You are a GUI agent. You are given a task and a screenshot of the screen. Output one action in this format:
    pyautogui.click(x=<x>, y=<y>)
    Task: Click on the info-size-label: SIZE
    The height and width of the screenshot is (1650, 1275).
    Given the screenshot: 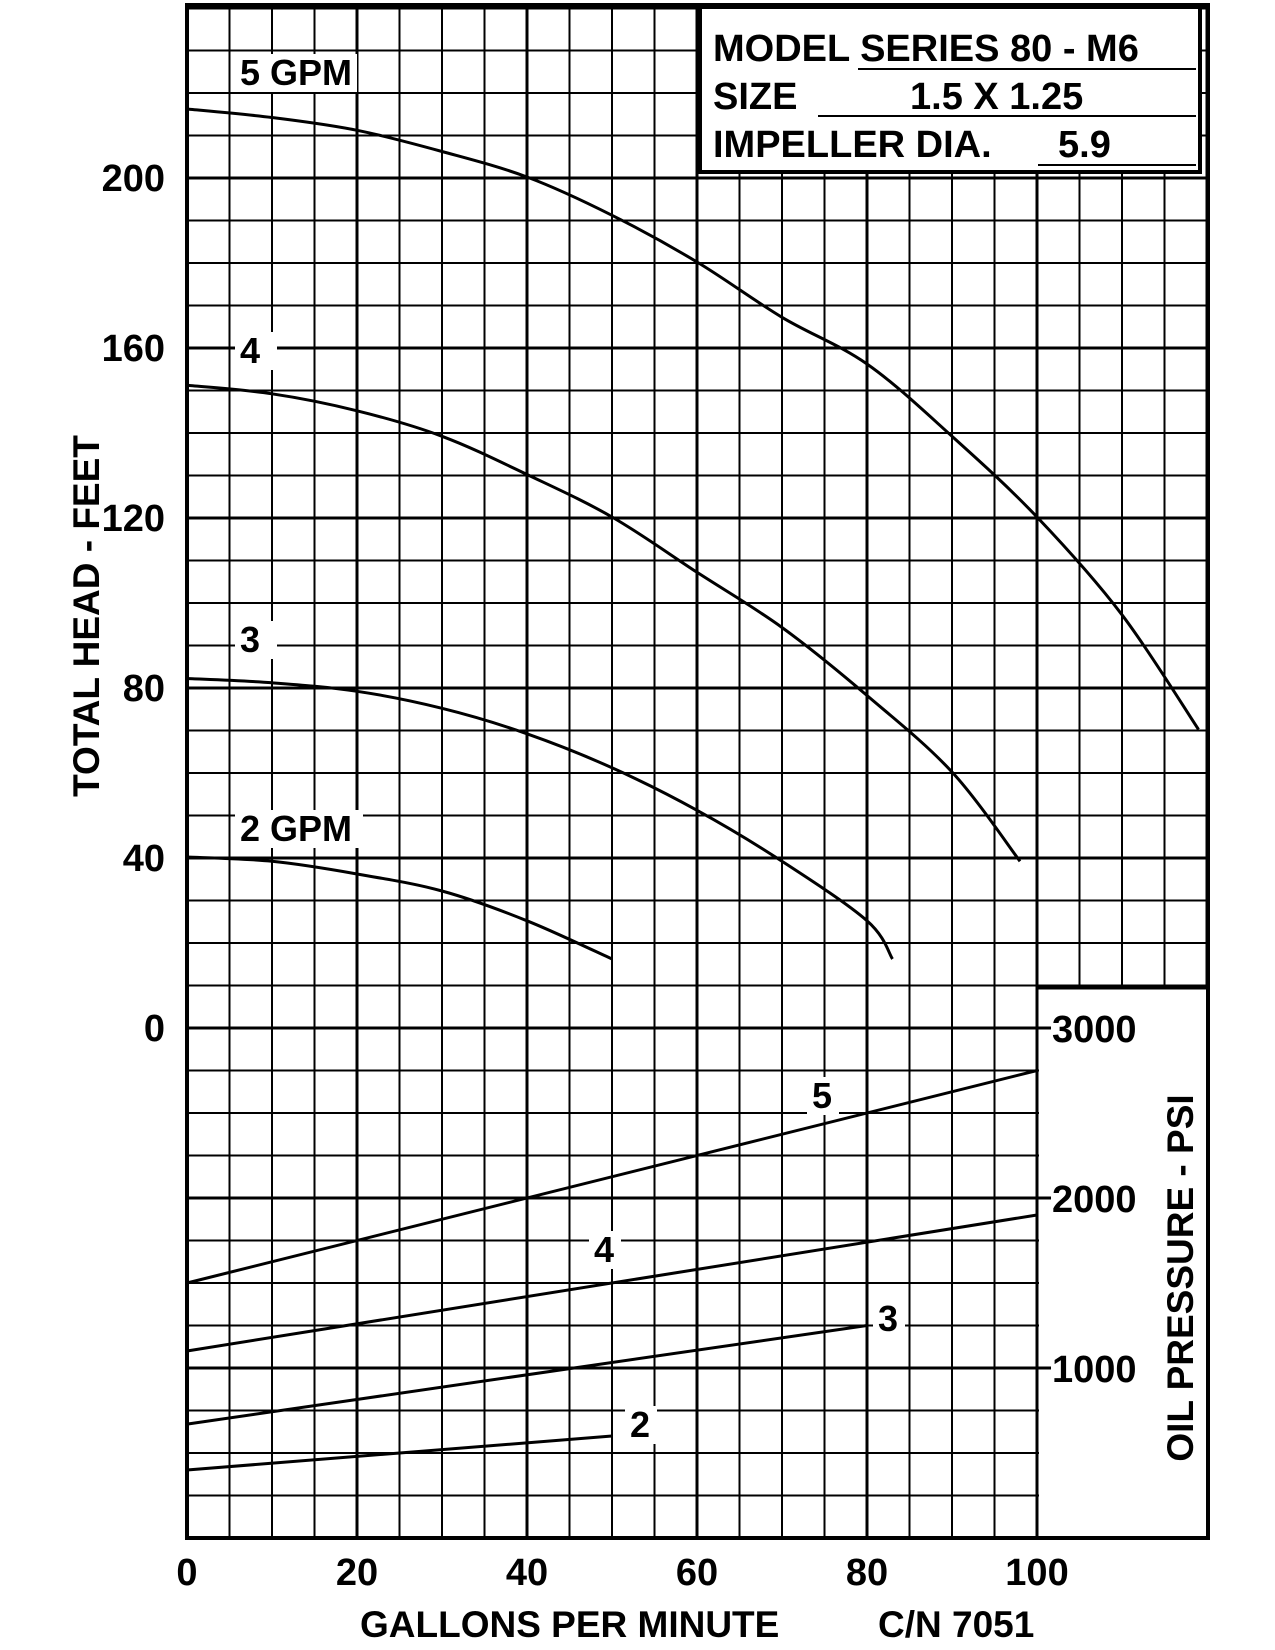 What is the action you would take?
    pyautogui.click(x=755, y=97)
    